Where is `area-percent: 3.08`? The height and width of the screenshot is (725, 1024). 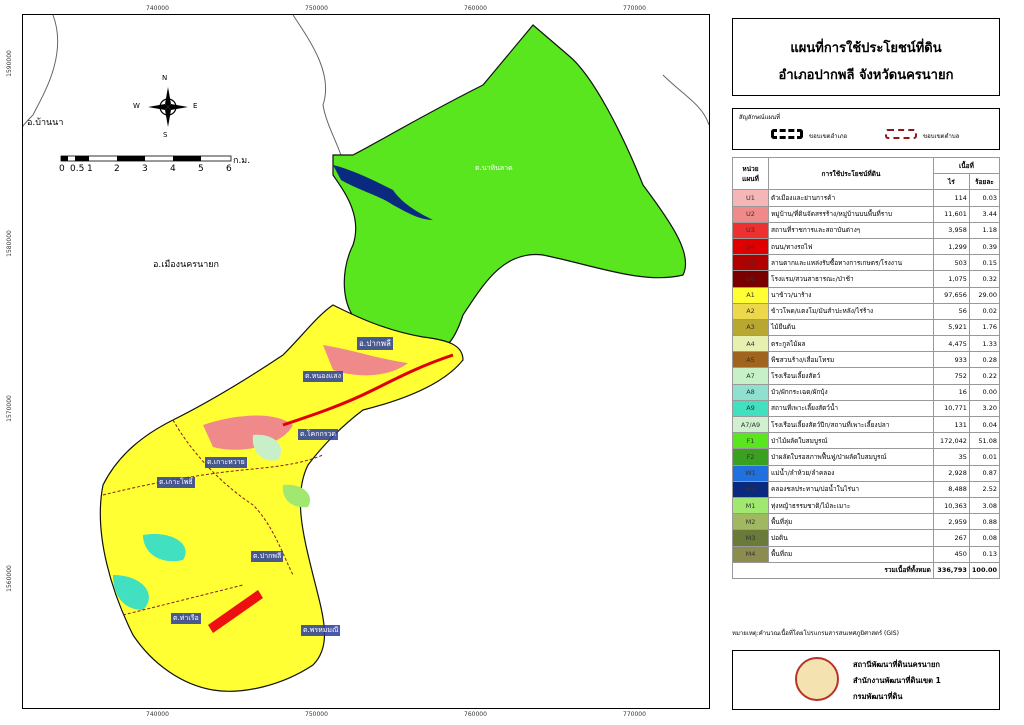 area-percent: 3.08 is located at coordinates (984, 505).